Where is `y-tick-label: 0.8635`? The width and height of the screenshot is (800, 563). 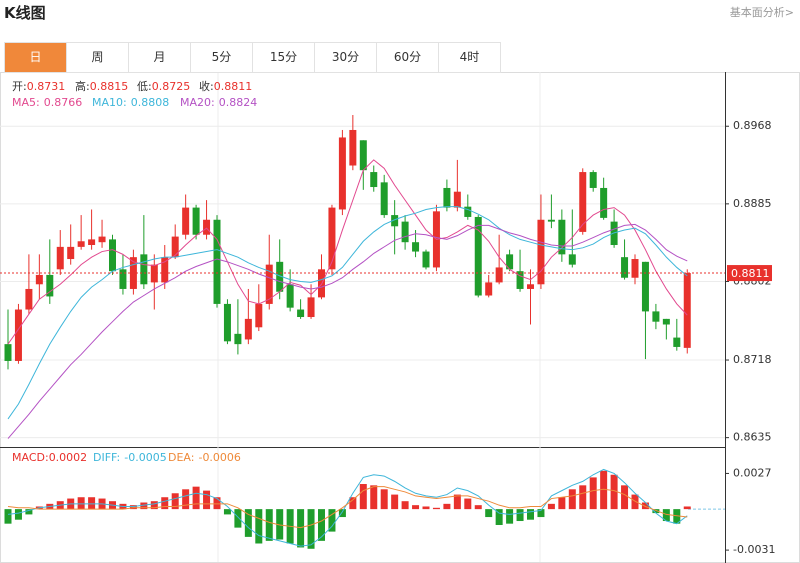
y-tick-label: 0.8635 is located at coordinates (752, 437).